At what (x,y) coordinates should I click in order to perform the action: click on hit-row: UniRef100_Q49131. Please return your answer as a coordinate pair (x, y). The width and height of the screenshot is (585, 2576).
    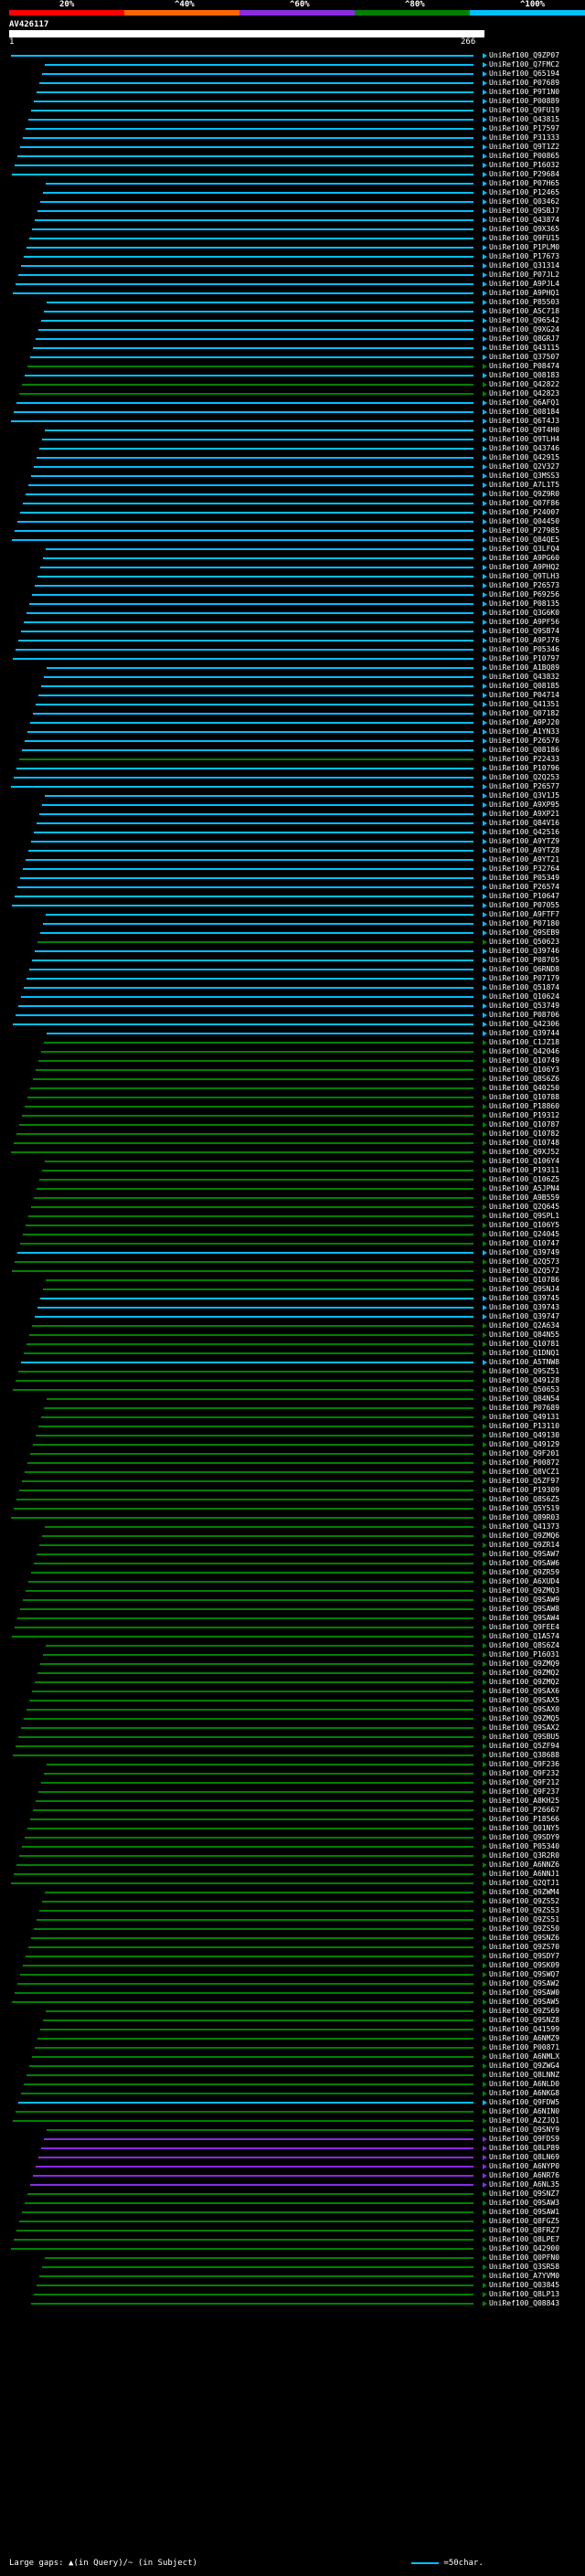
    Looking at the image, I should click on (293, 1417).